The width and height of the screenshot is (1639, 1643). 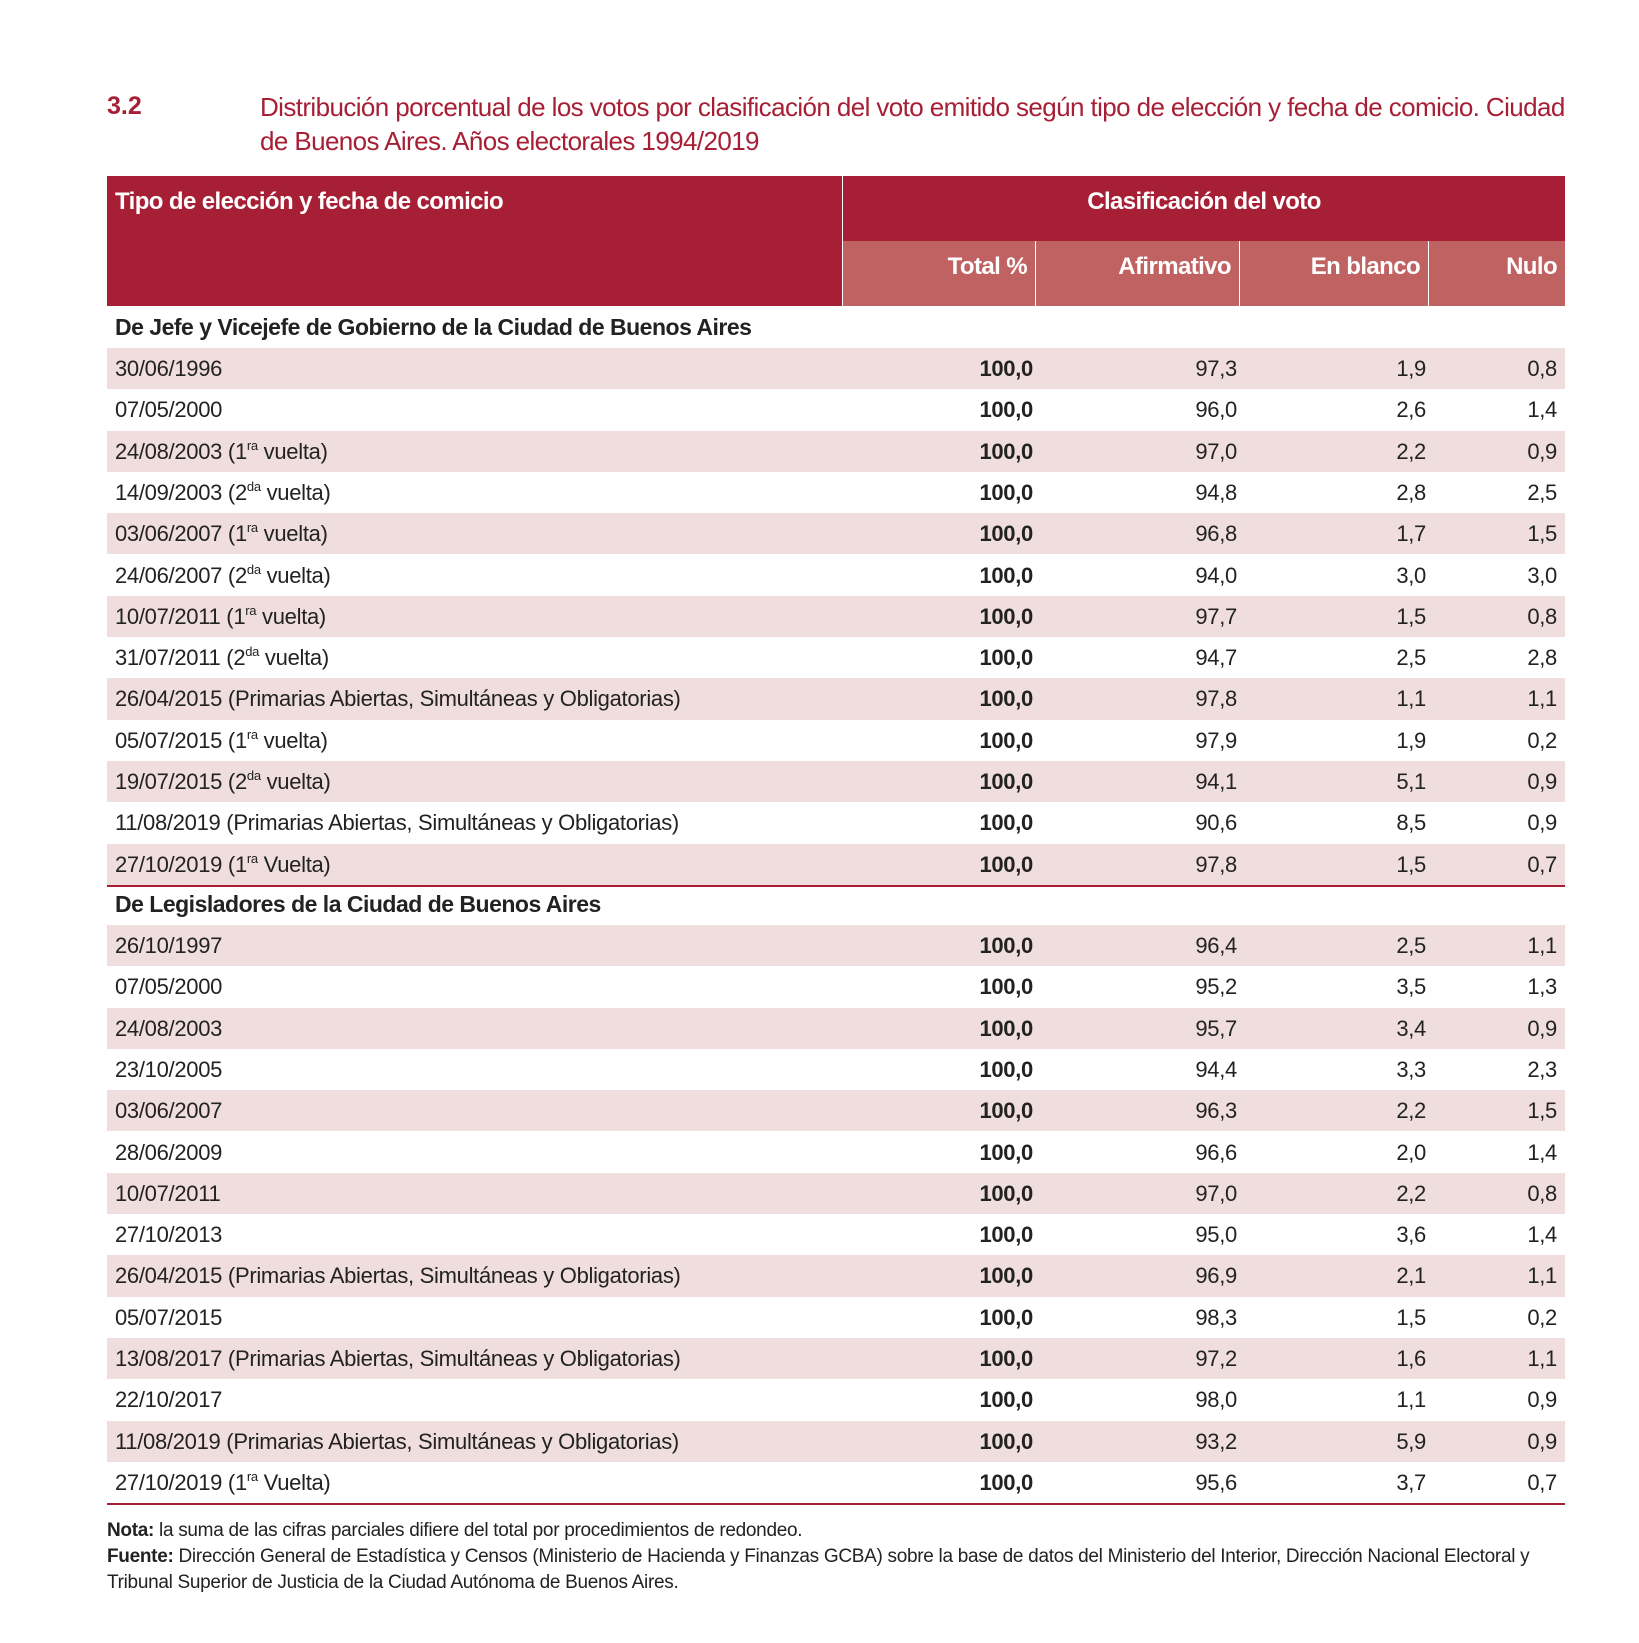 What do you see at coordinates (223, 863) in the screenshot?
I see `row-label: 27/10/2019 (1ra Vuelta)` at bounding box center [223, 863].